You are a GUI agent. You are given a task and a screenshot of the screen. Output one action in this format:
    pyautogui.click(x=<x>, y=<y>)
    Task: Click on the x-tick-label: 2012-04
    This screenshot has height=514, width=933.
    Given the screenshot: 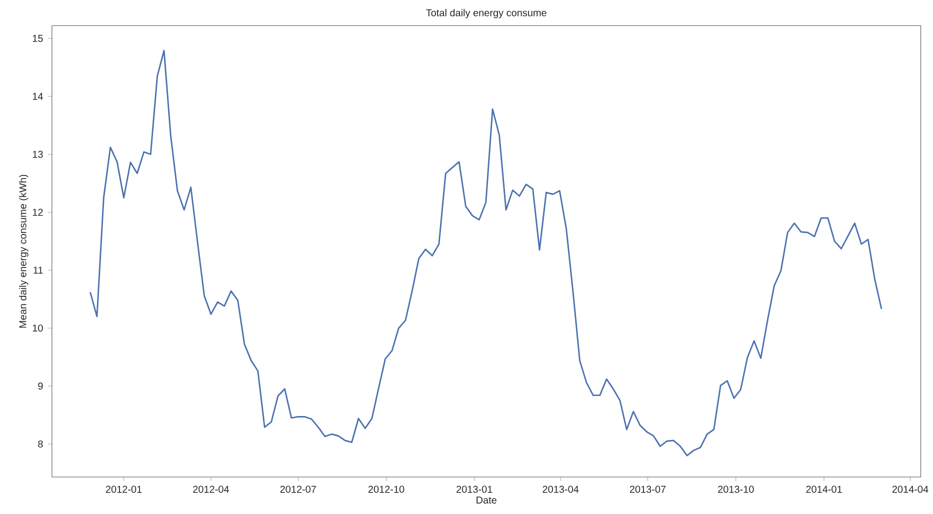 What is the action you would take?
    pyautogui.click(x=211, y=489)
    